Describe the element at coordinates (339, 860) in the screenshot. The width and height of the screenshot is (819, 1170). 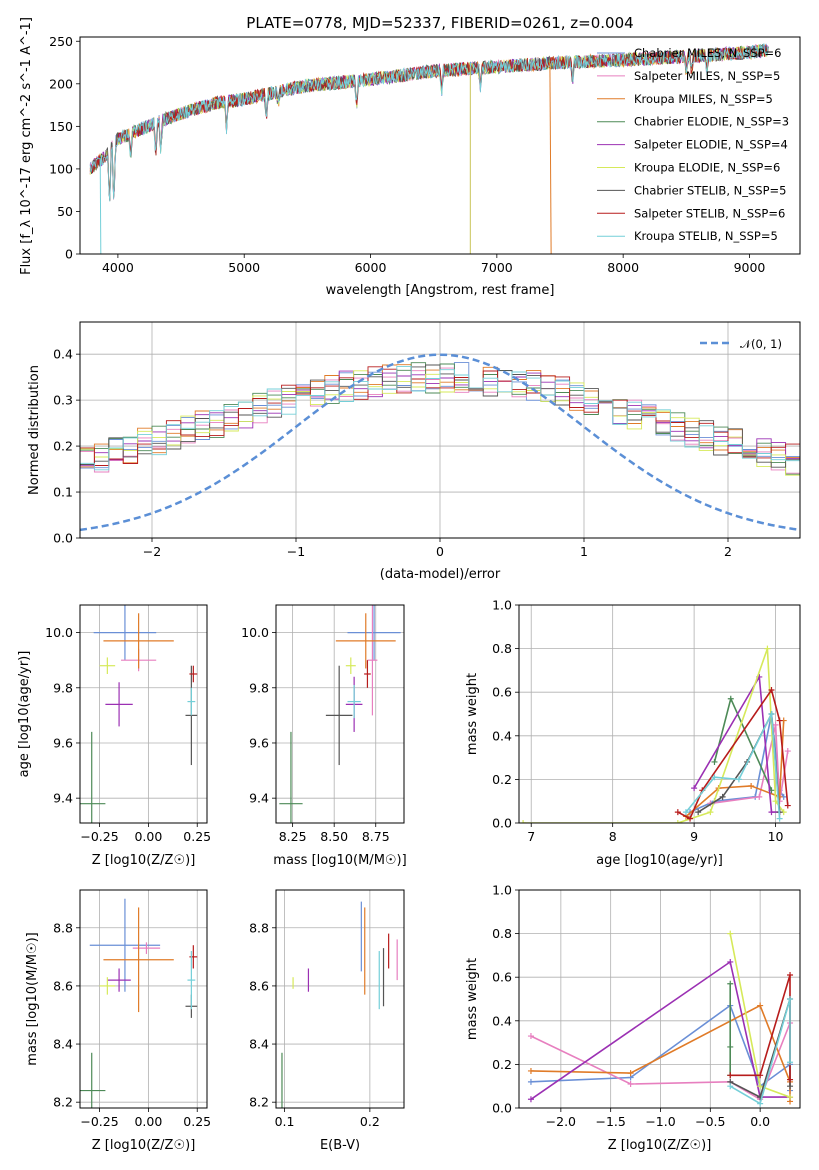
I see `x-axis-label: mass [log10(M/M☉)]` at that location.